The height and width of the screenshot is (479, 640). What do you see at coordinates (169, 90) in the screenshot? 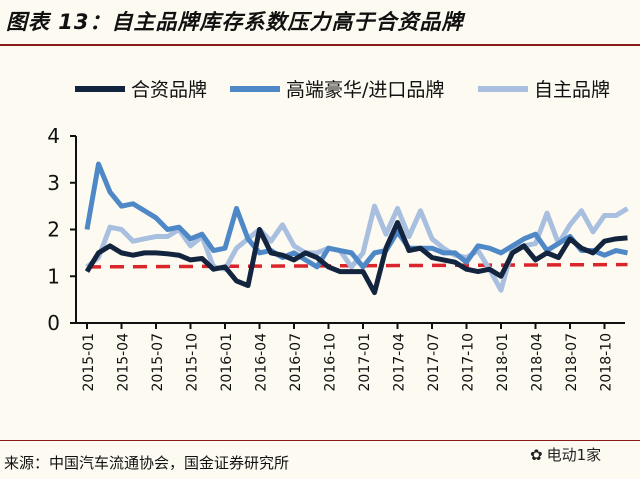
I see `legend-label: 合资品牌` at bounding box center [169, 90].